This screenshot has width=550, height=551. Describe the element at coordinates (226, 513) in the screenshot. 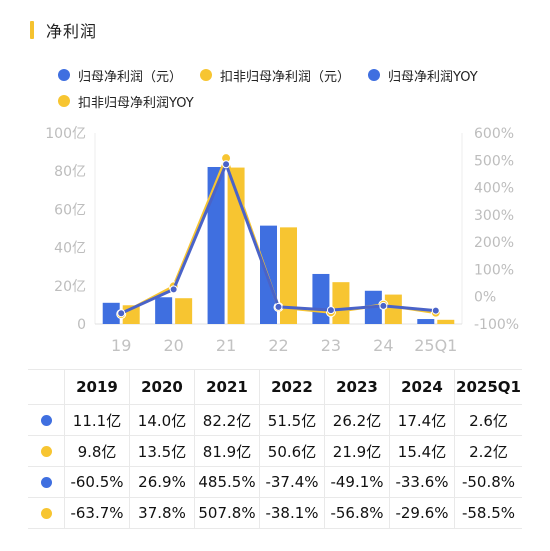

I see `table-cell: 507.8%` at that location.